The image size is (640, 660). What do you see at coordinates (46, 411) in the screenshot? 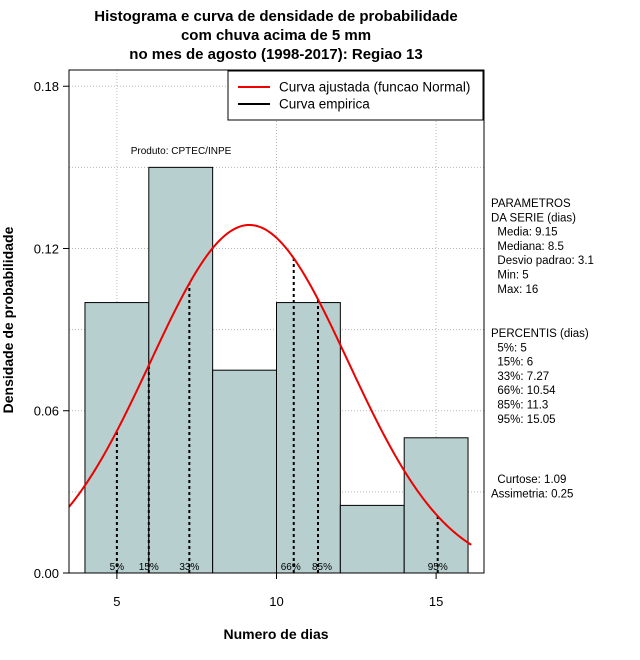
I see `y-tick-label-1: 0.06` at bounding box center [46, 411].